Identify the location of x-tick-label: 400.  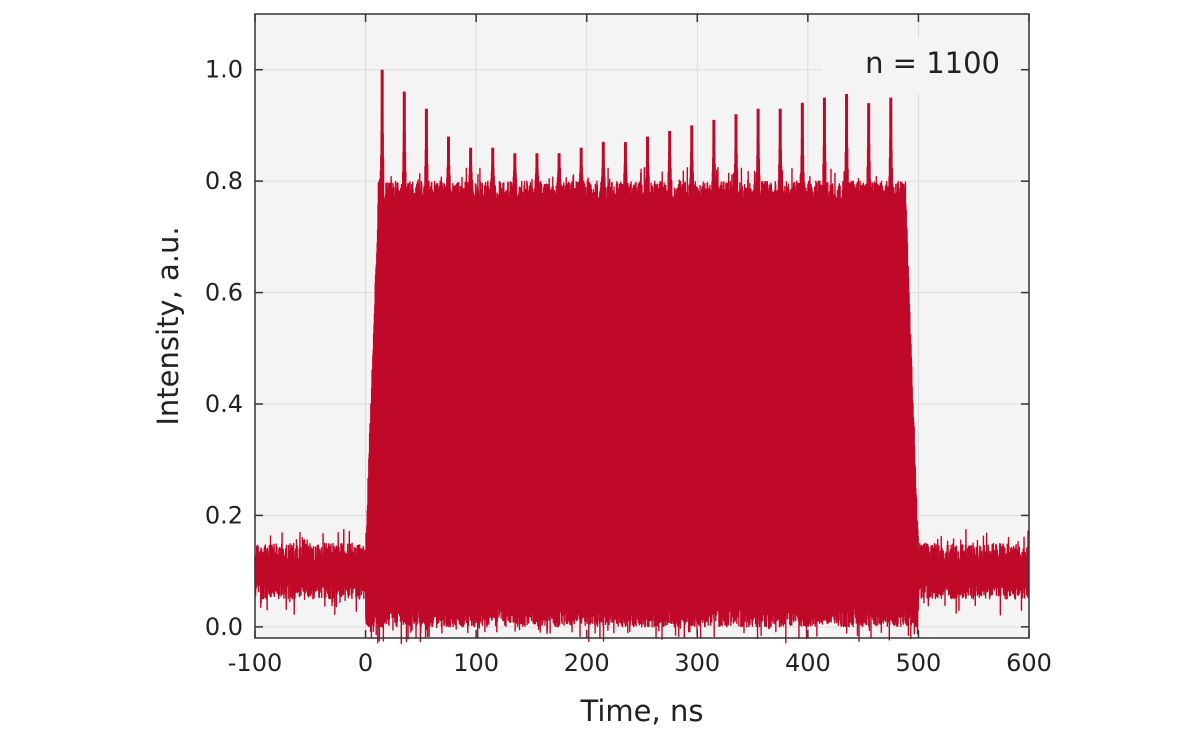
(808, 663).